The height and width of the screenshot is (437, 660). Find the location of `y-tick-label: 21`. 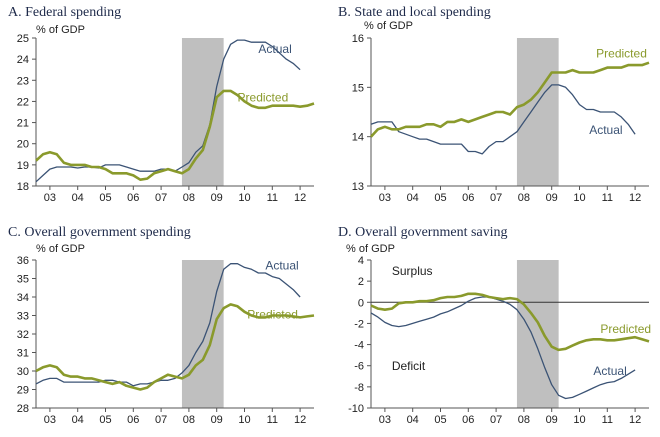

y-tick-label: 21 is located at coordinates (23, 124).